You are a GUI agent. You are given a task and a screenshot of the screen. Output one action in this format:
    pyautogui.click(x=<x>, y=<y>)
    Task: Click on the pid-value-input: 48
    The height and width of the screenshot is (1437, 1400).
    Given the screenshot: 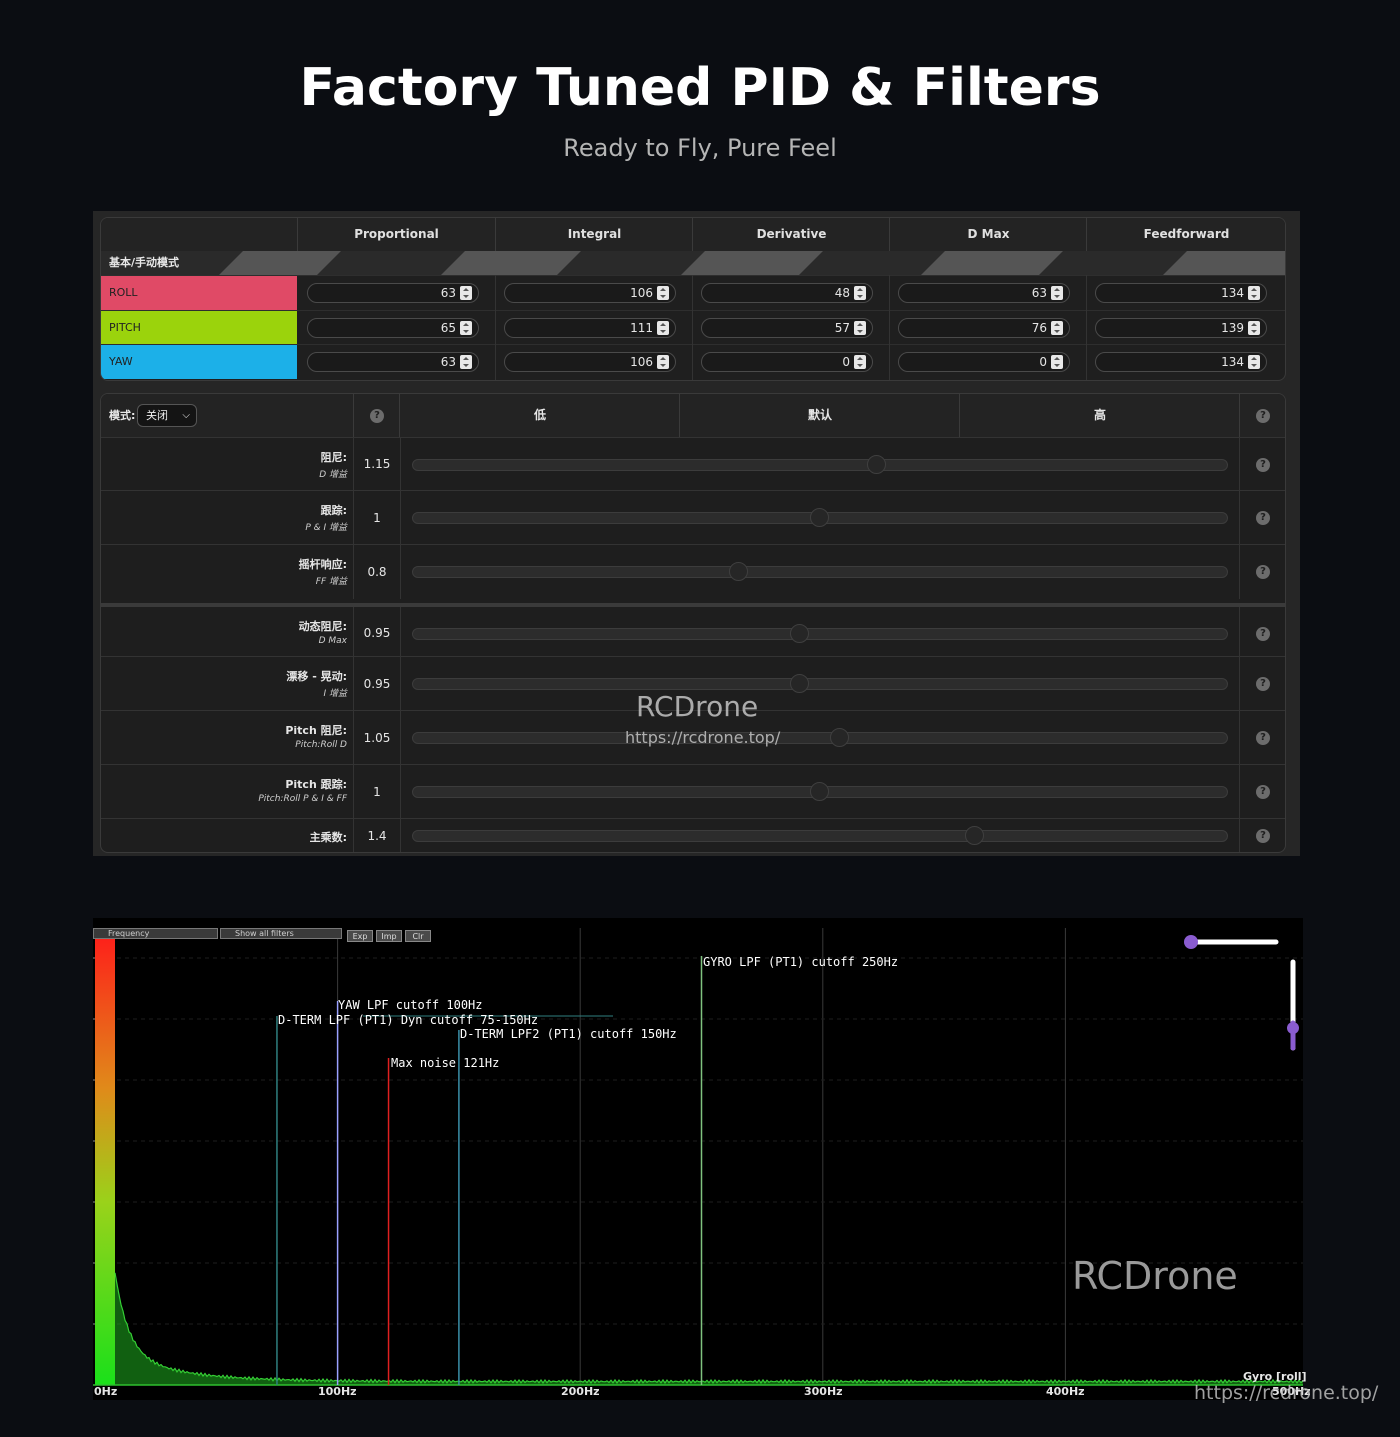 What is the action you would take?
    pyautogui.click(x=787, y=293)
    